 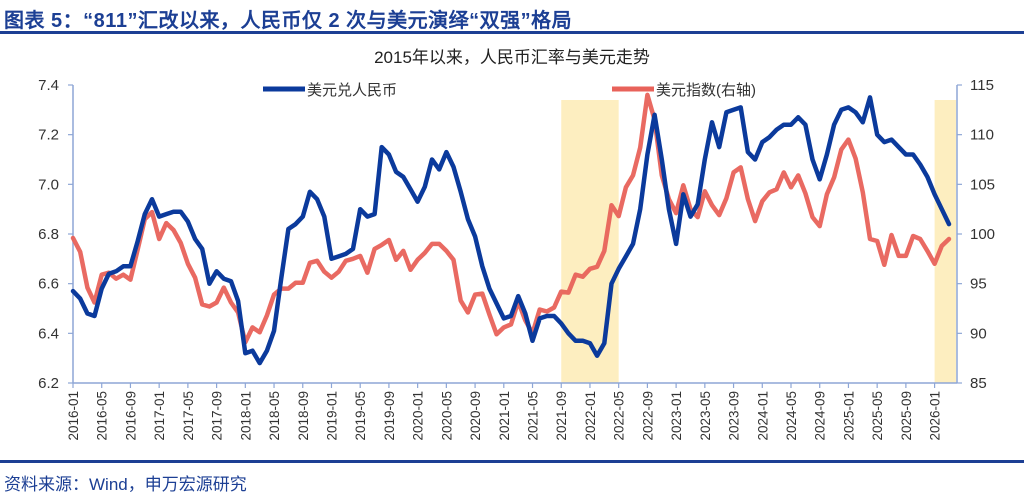 What do you see at coordinates (906, 416) in the screenshot?
I see `x-axis-tick-label: 2025-09` at bounding box center [906, 416].